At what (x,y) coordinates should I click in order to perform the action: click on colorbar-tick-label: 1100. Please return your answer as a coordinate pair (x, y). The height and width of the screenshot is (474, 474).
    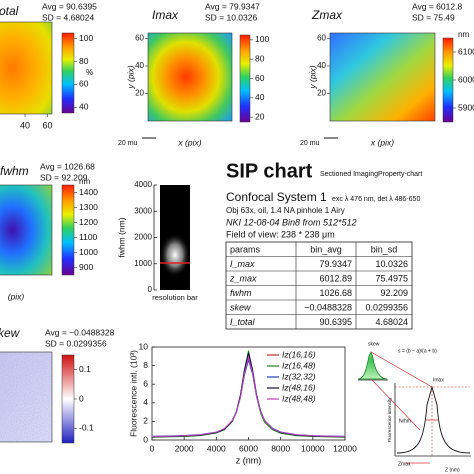
    Looking at the image, I should click on (88, 237).